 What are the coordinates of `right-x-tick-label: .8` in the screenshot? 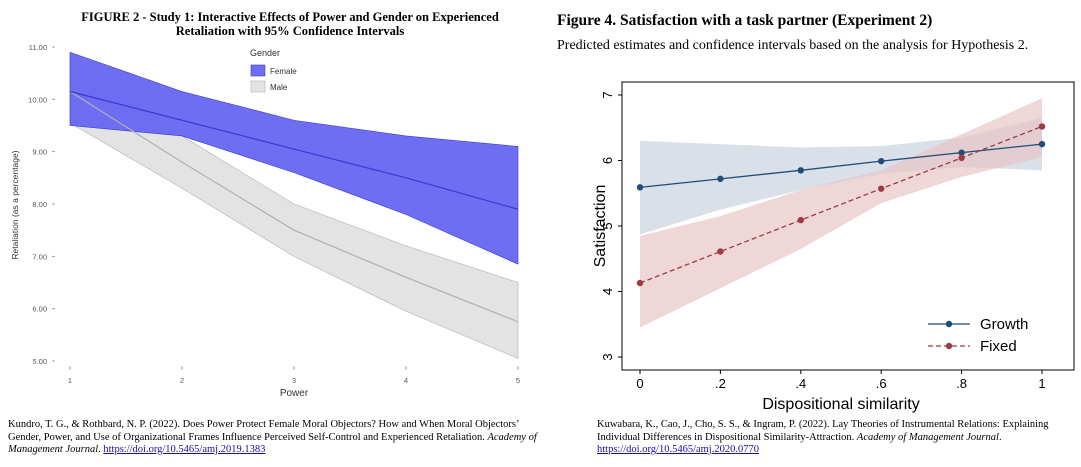 It's located at (961, 383).